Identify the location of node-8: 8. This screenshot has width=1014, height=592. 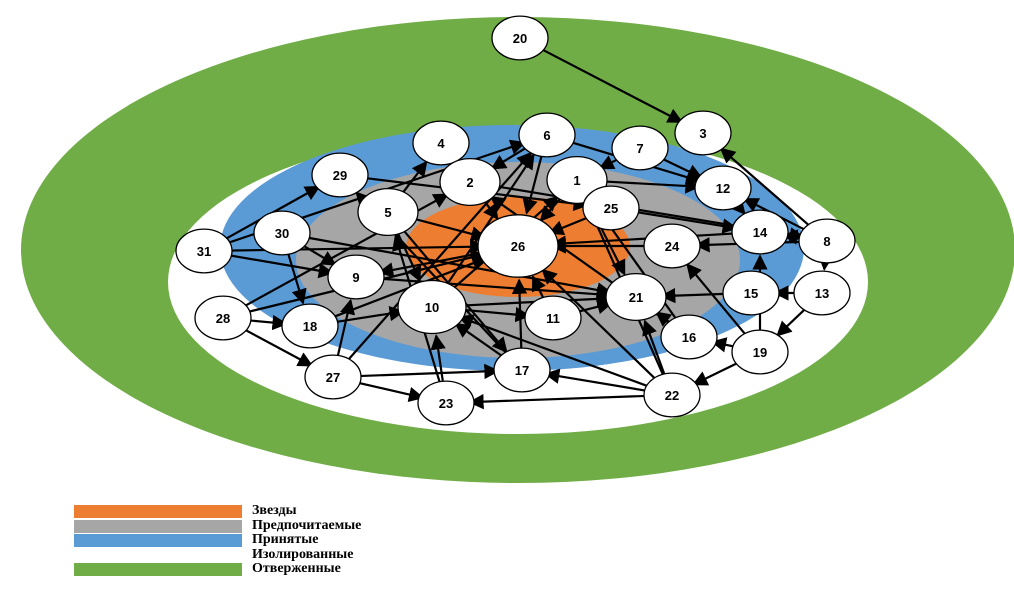
(827, 241).